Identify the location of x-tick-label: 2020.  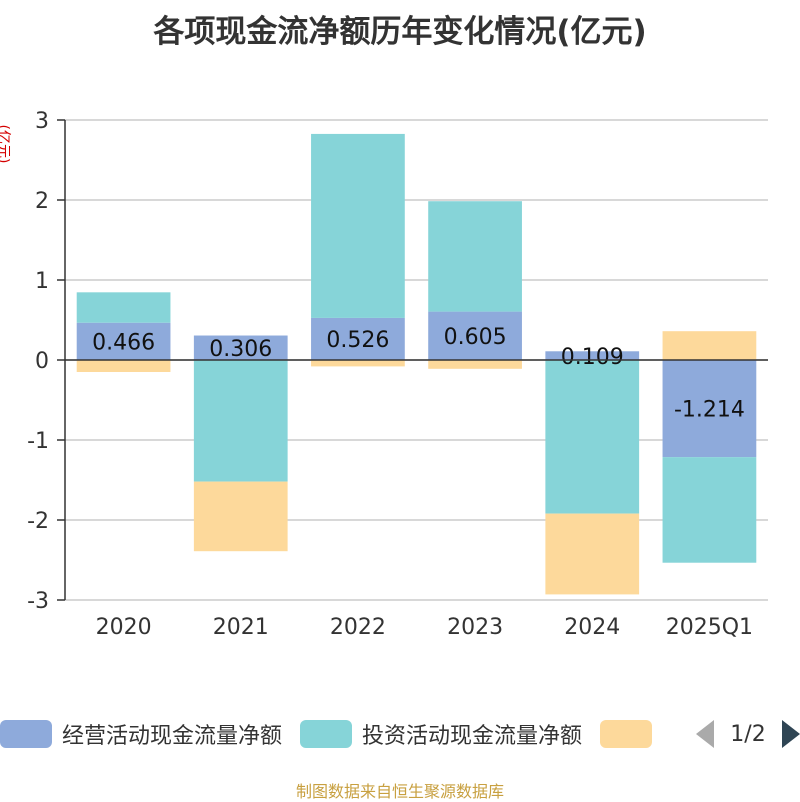
(124, 627).